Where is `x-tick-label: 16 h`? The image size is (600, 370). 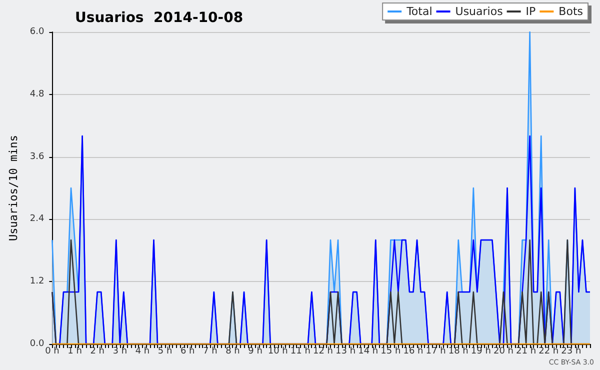
x-tick-label: 16 h is located at coordinates (413, 351).